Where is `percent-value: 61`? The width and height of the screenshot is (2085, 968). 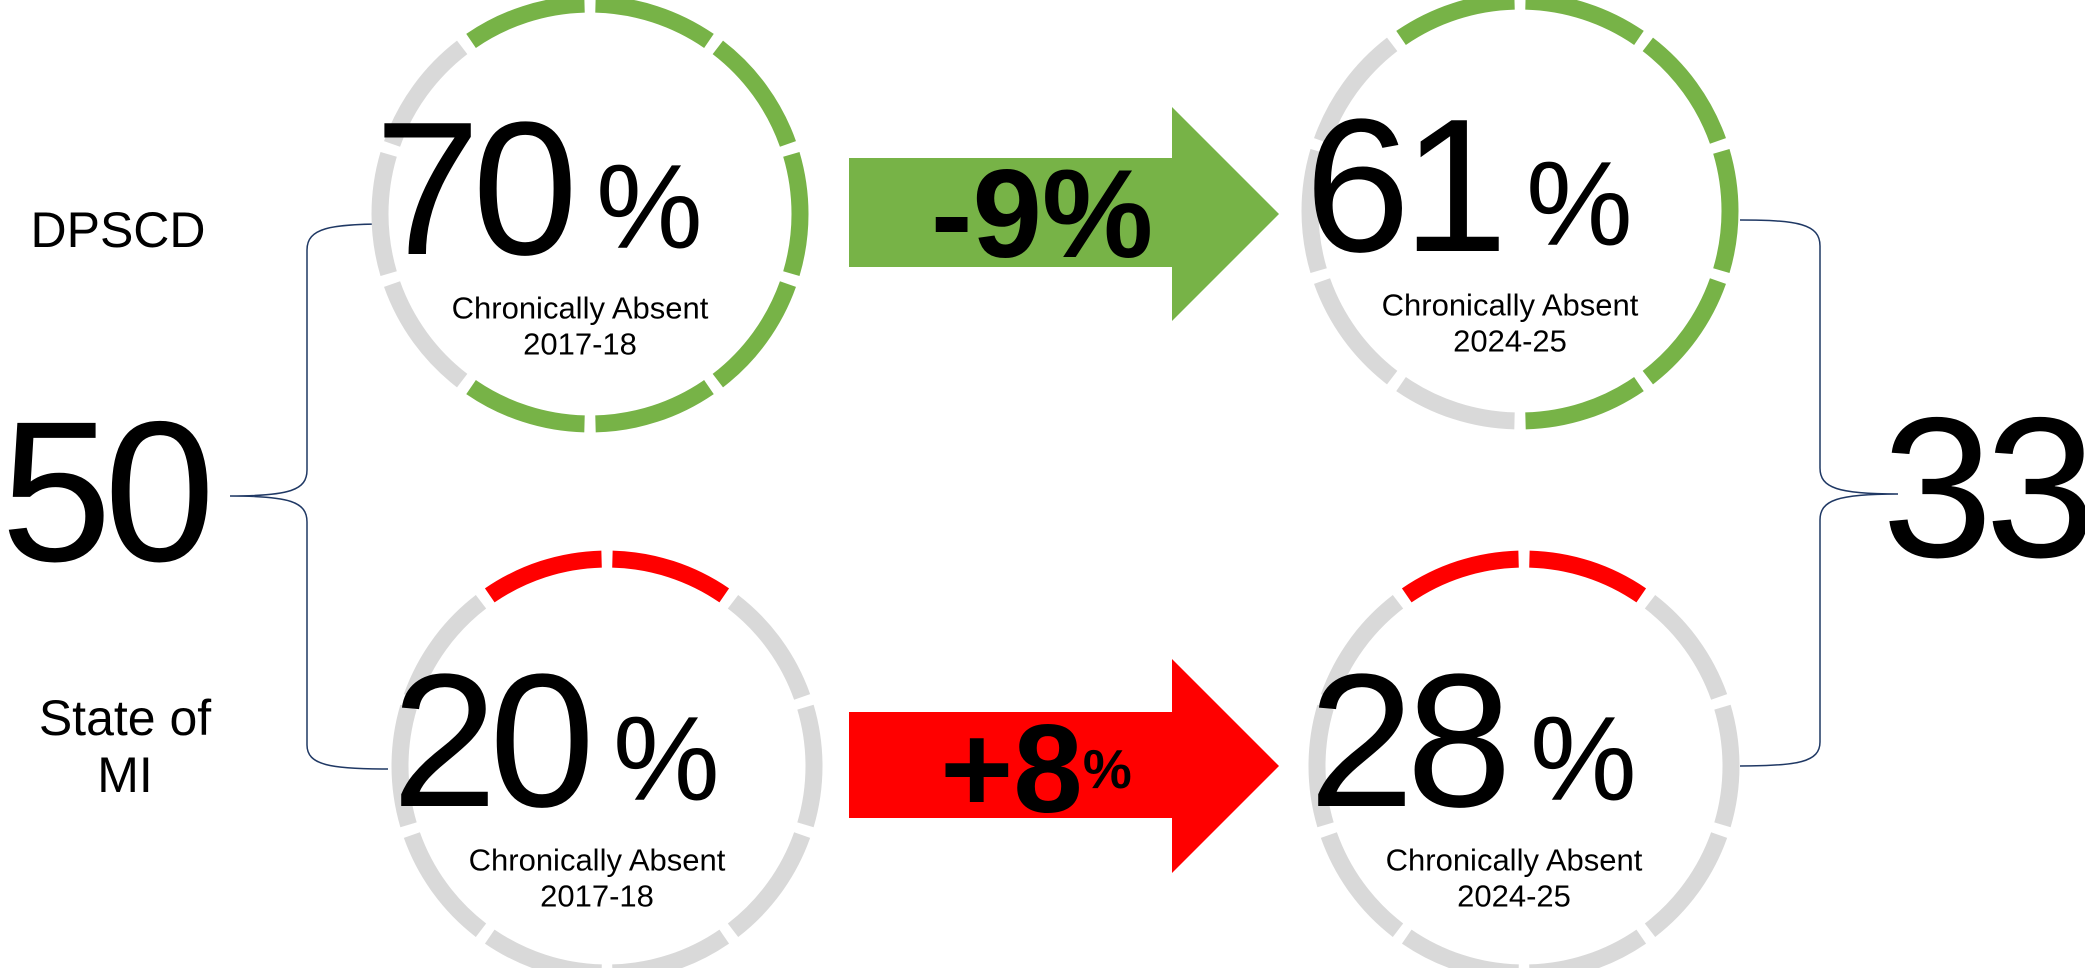
percent-value: 61 is located at coordinates (1402, 186).